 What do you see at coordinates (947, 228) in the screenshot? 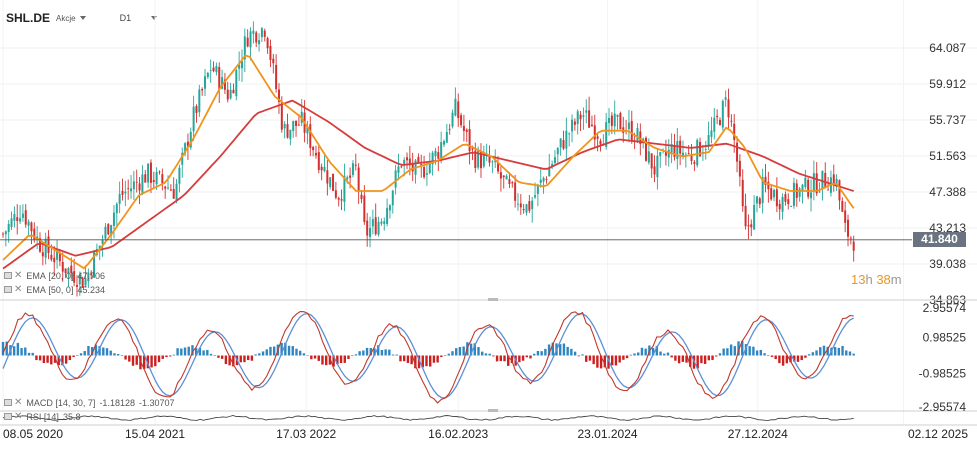
I see `y-tick-label: 43.213` at bounding box center [947, 228].